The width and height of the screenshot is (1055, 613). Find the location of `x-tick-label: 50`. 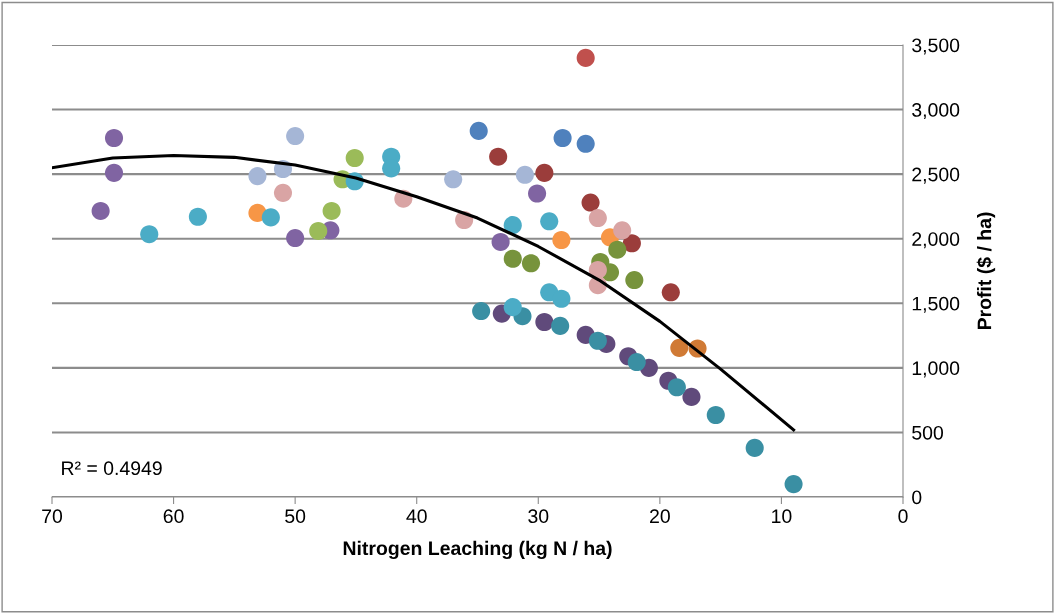

x-tick-label: 50 is located at coordinates (295, 516).